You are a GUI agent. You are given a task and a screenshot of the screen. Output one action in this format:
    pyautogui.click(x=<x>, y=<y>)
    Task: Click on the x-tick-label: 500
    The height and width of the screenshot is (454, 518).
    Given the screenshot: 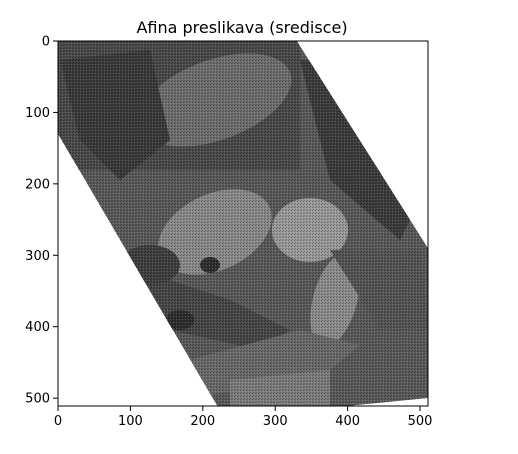 What is the action you would take?
    pyautogui.click(x=420, y=421)
    